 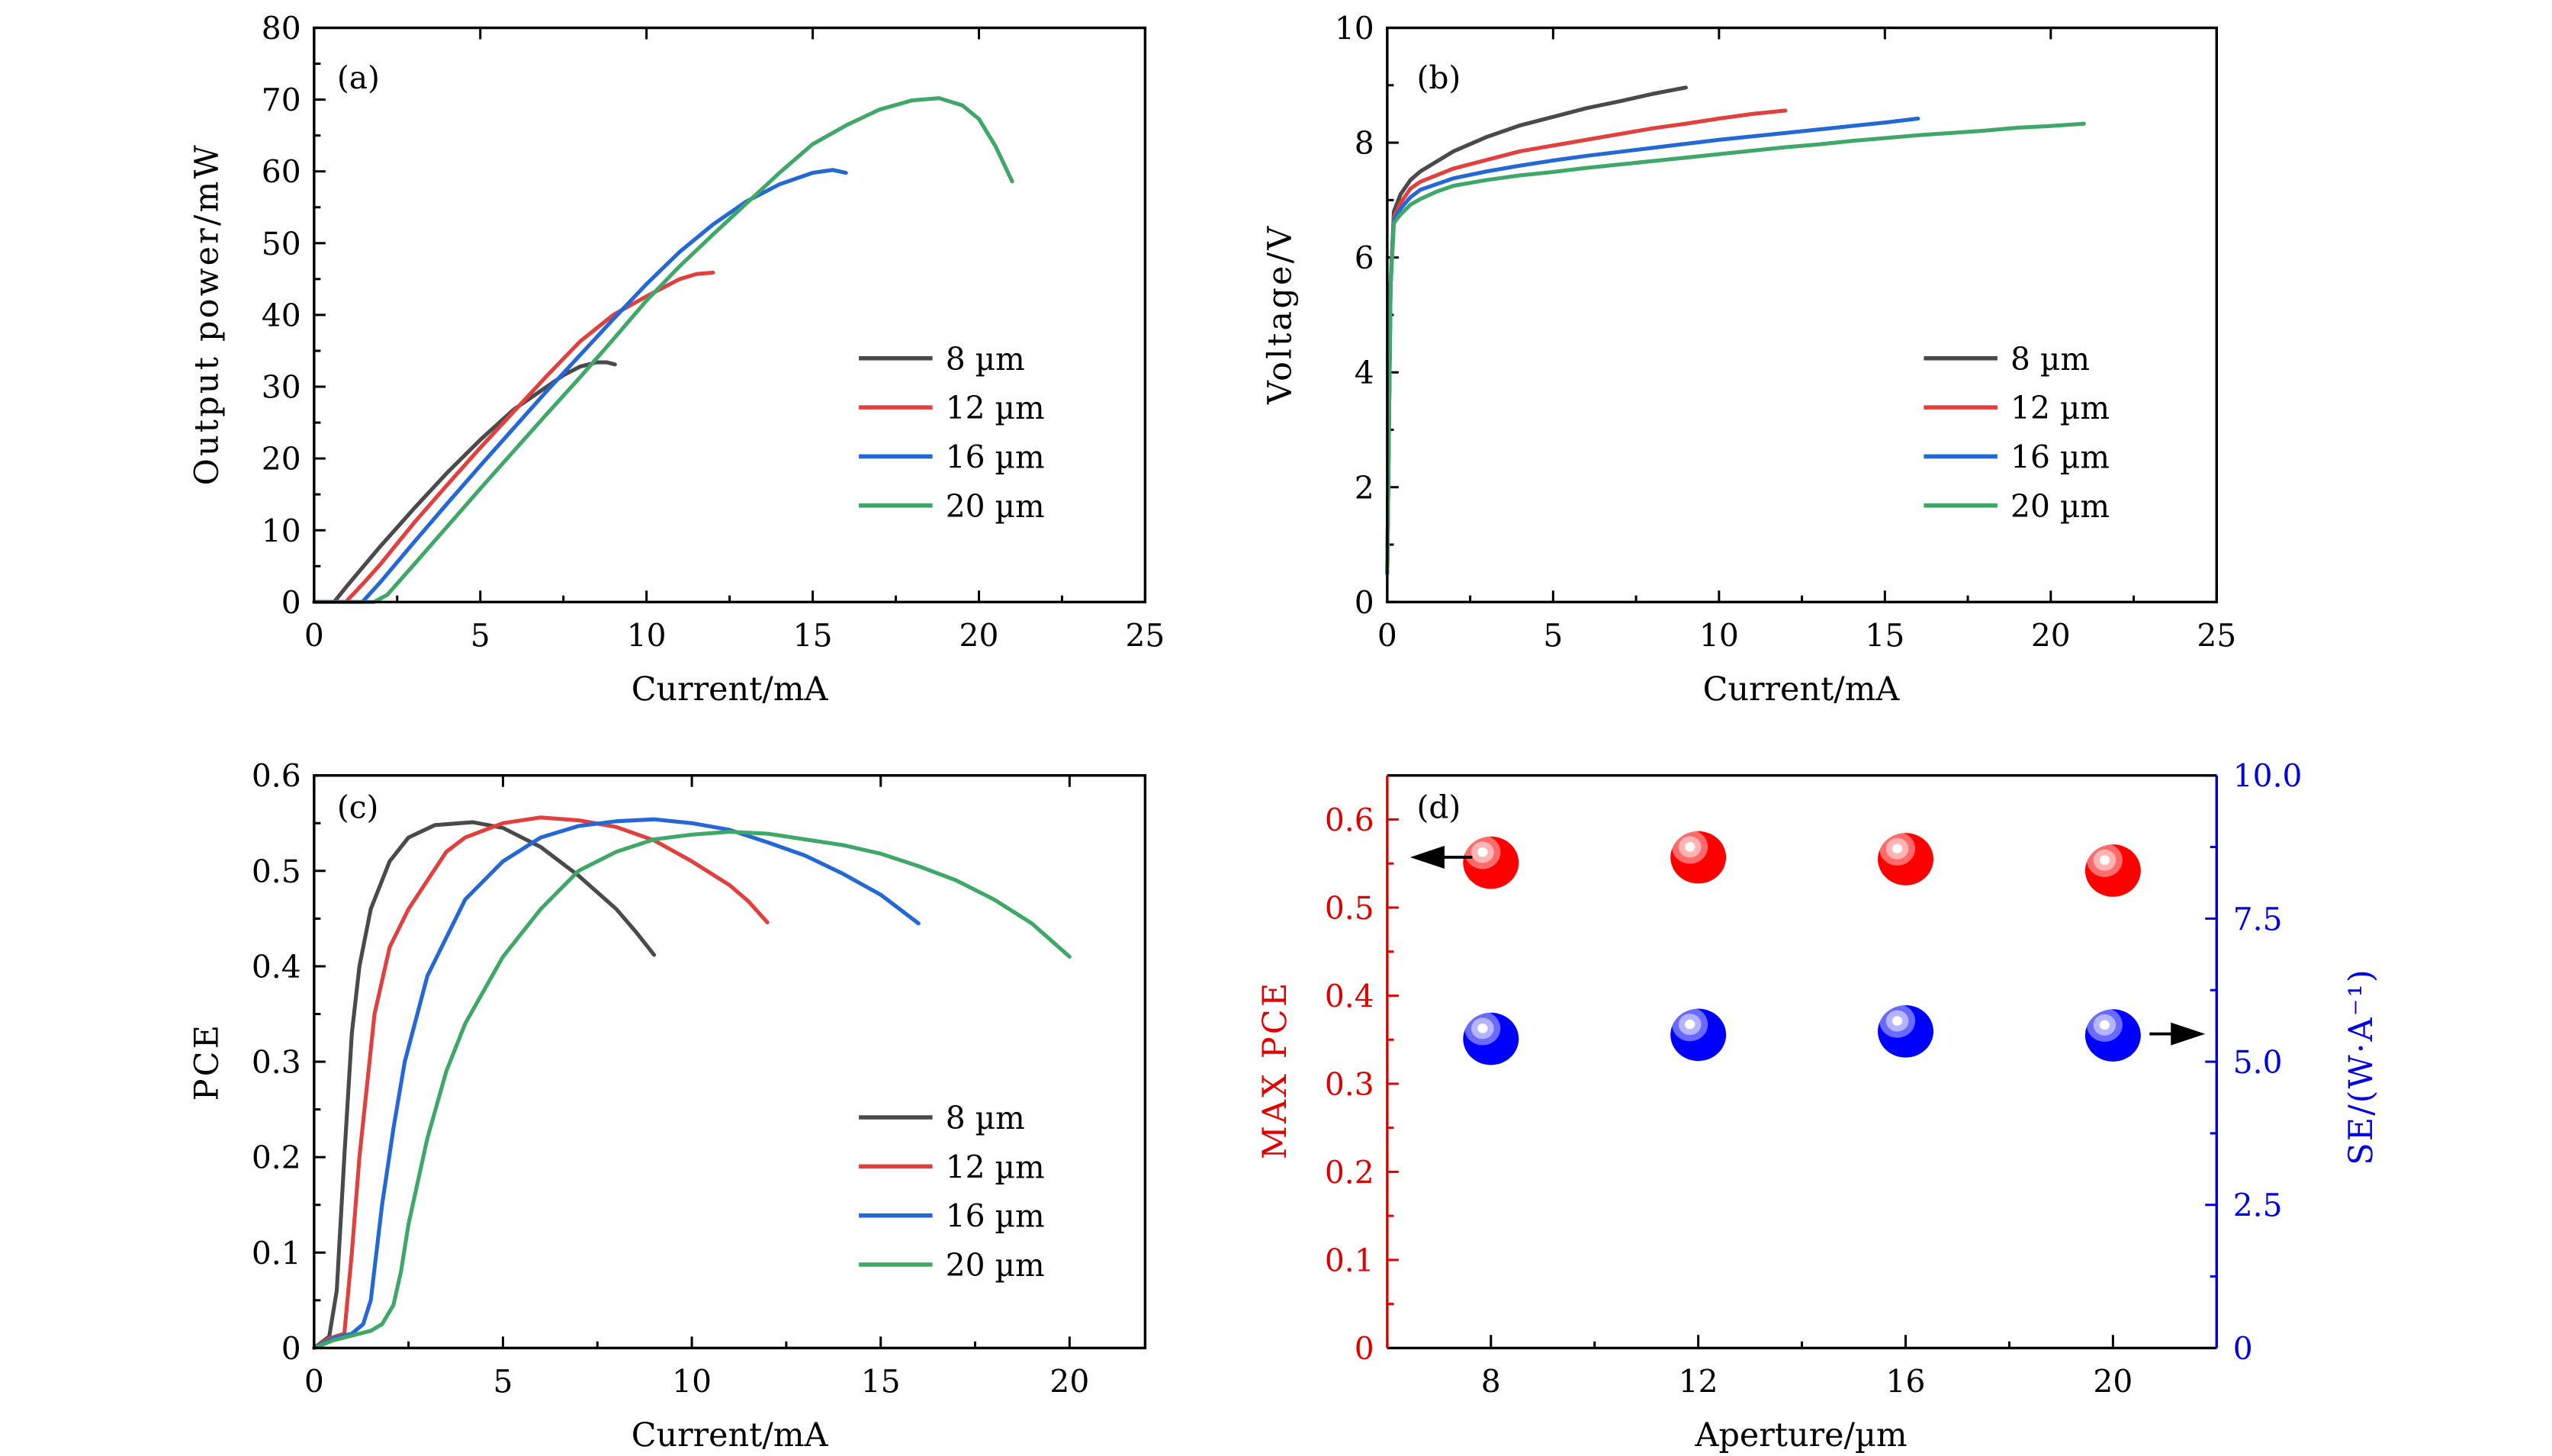 What do you see at coordinates (1364, 373) in the screenshot?
I see `y-tick-label: 4` at bounding box center [1364, 373].